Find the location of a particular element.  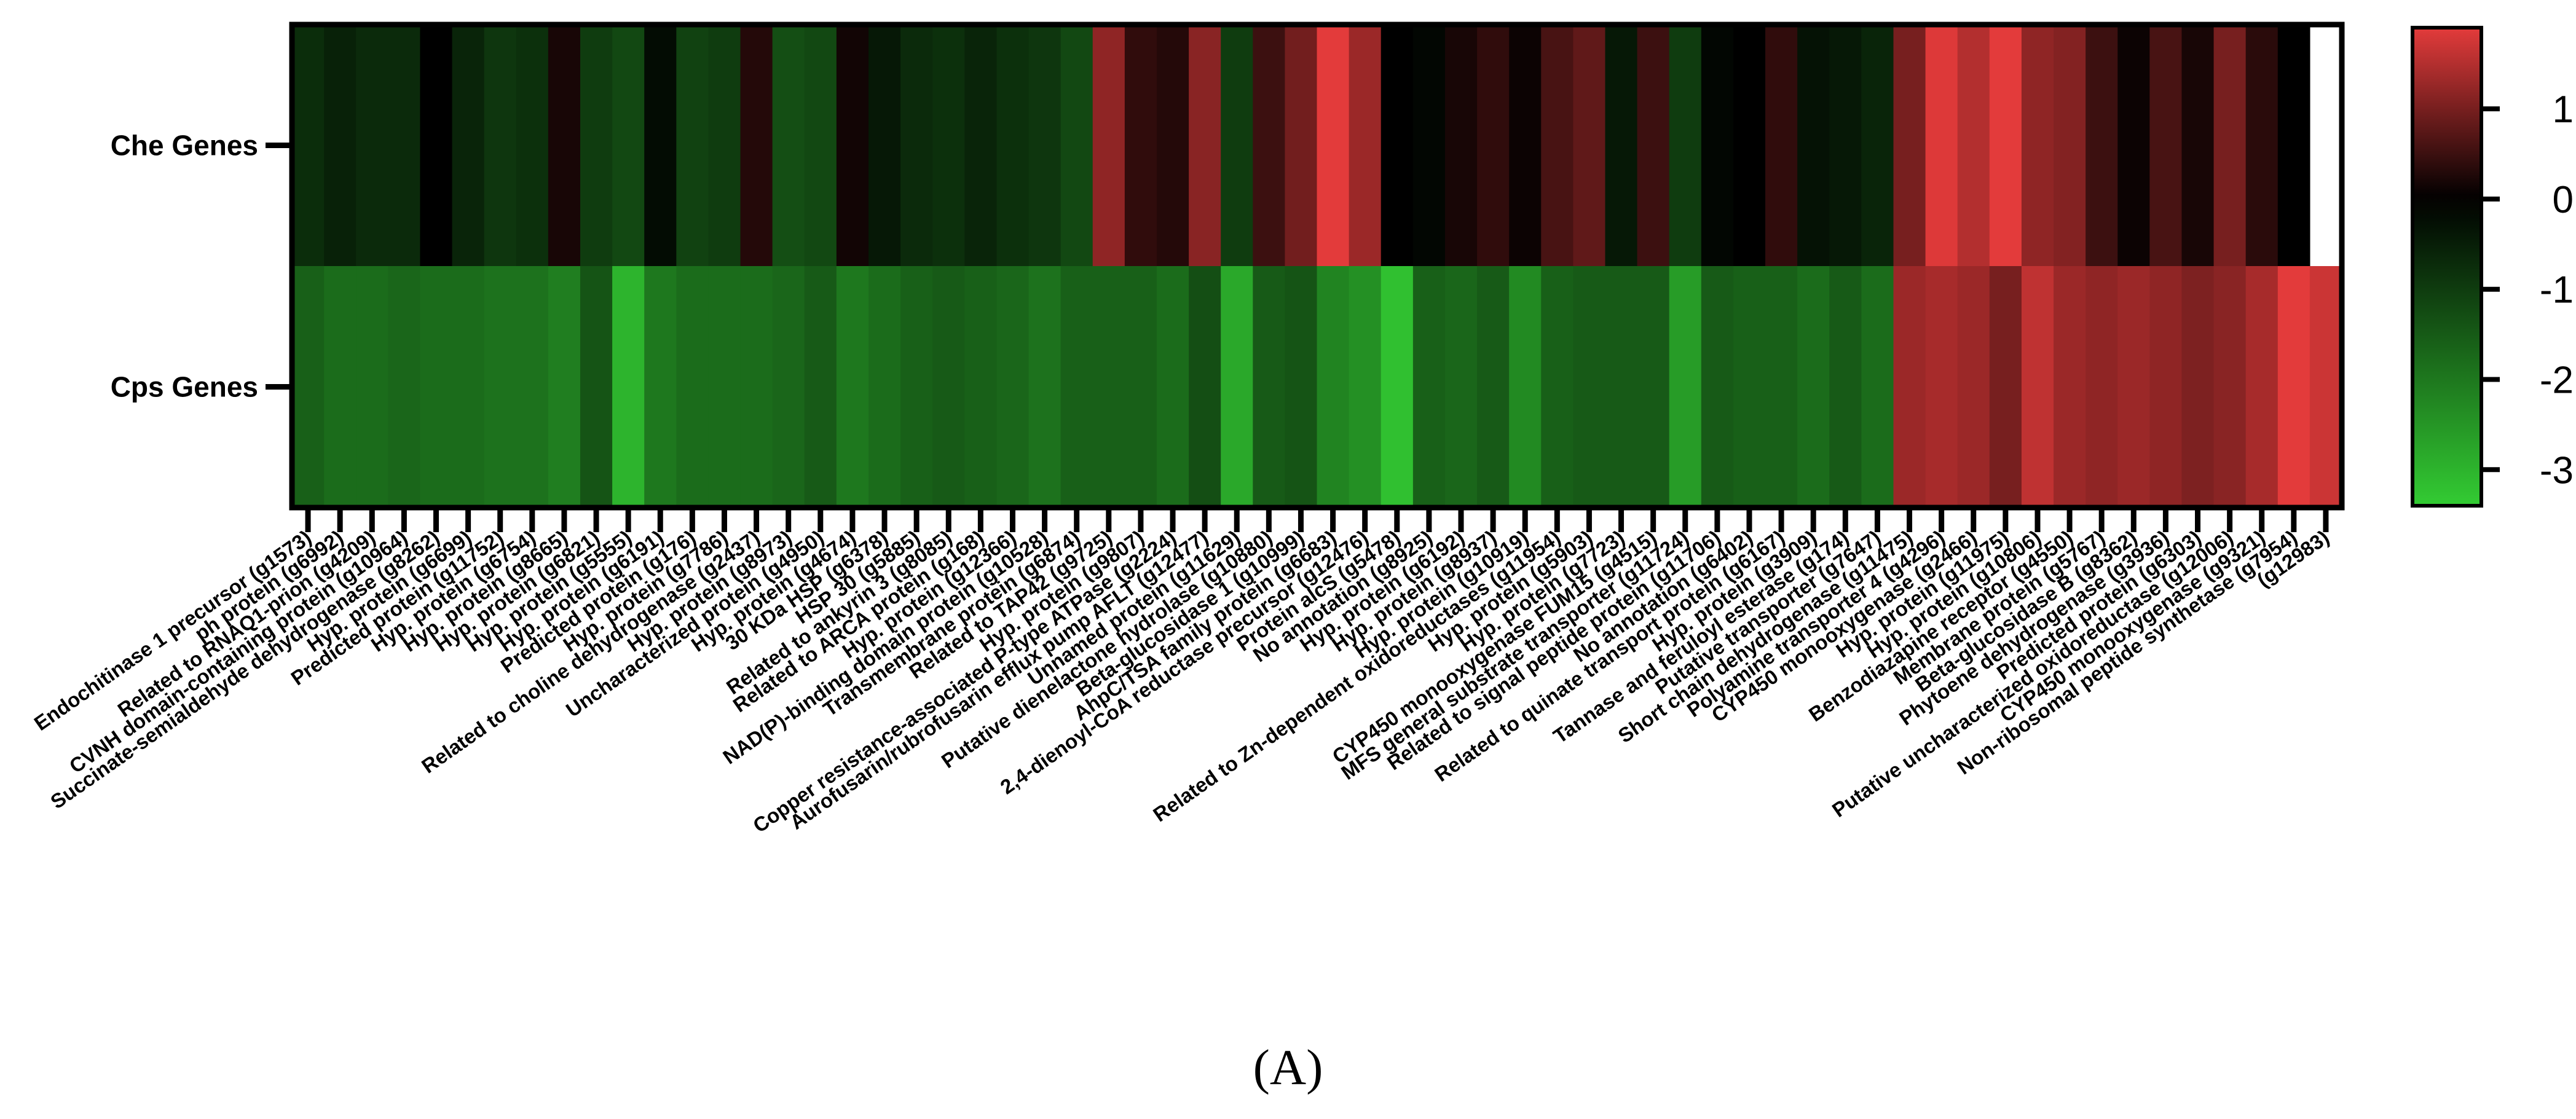

figure-caption: (A) is located at coordinates (1288, 1067).